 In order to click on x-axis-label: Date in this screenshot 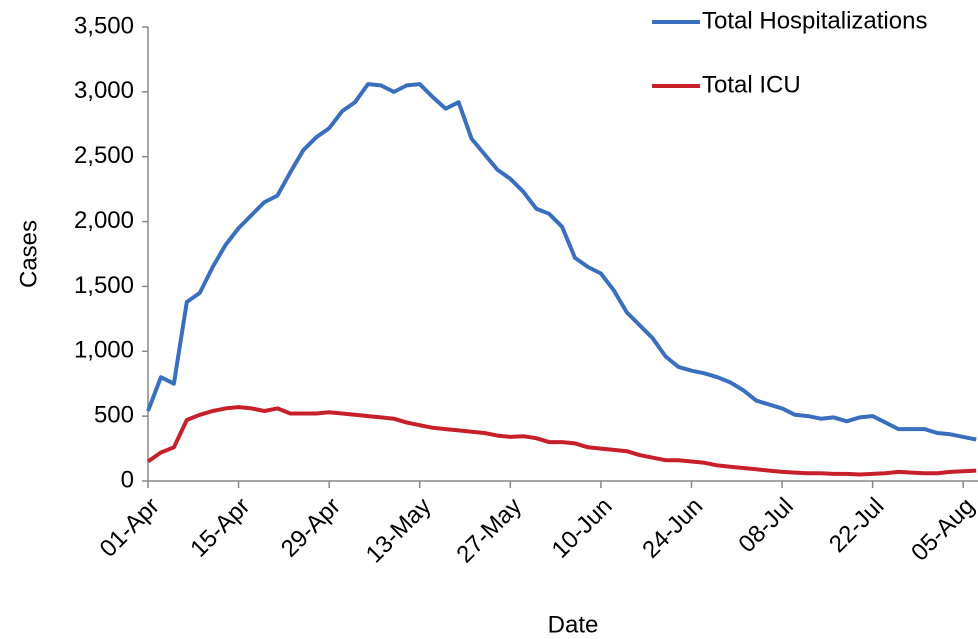, I will do `click(573, 624)`.